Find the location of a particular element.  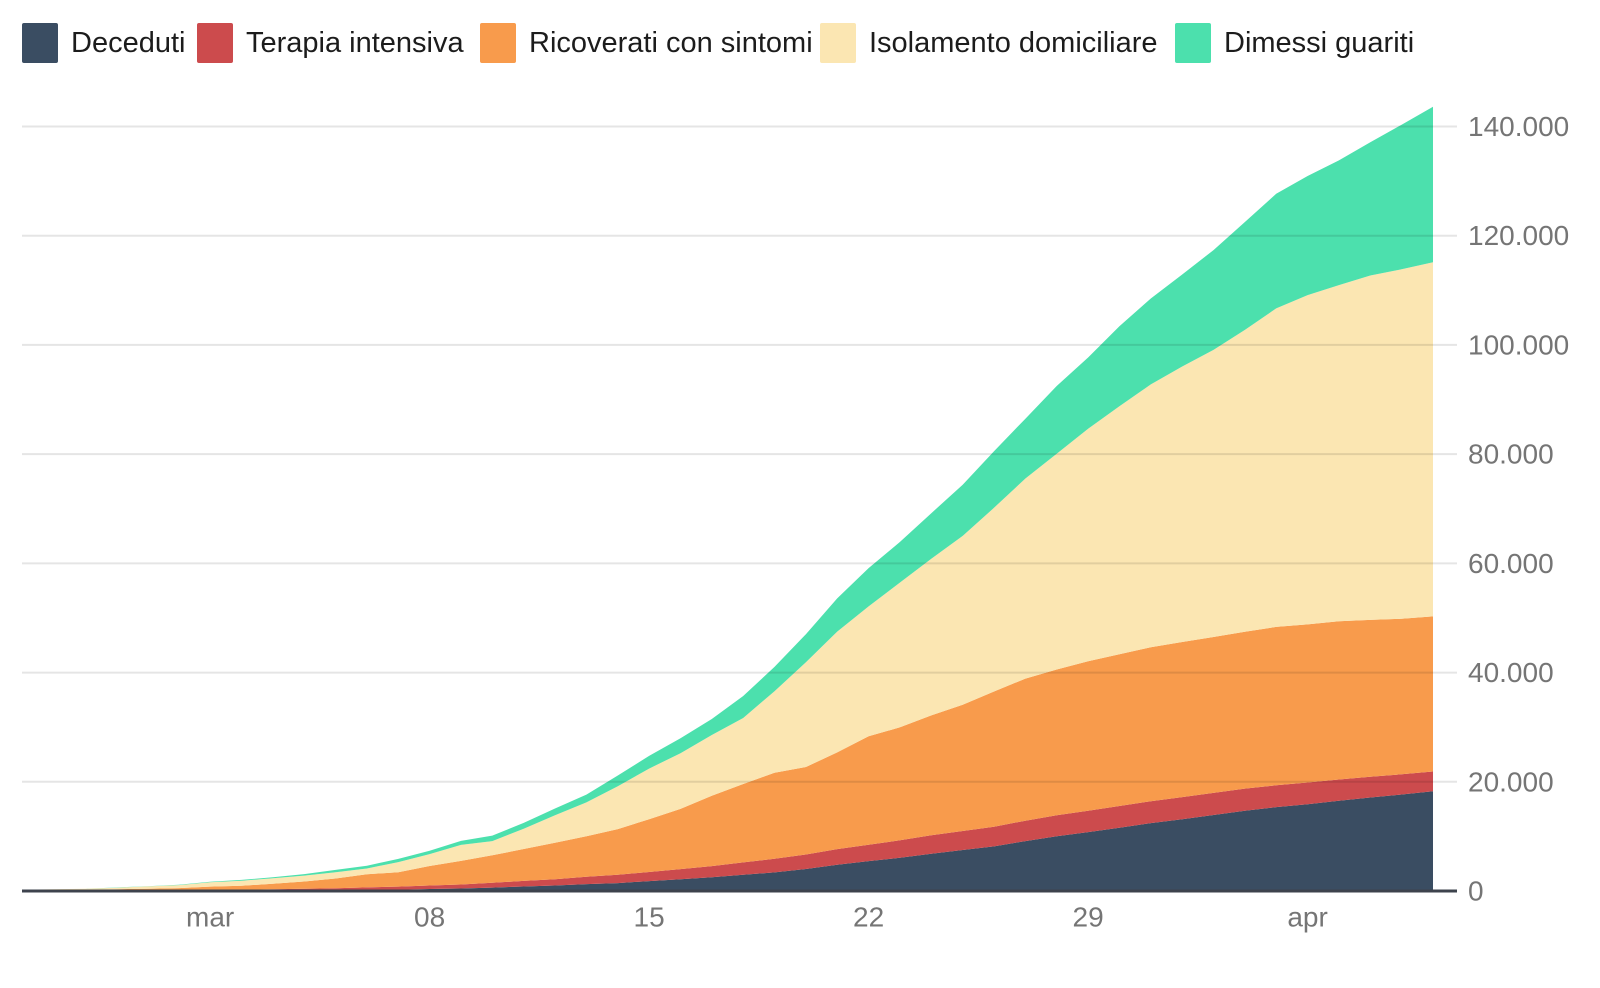

x-axis-label: apr is located at coordinates (1307, 917).